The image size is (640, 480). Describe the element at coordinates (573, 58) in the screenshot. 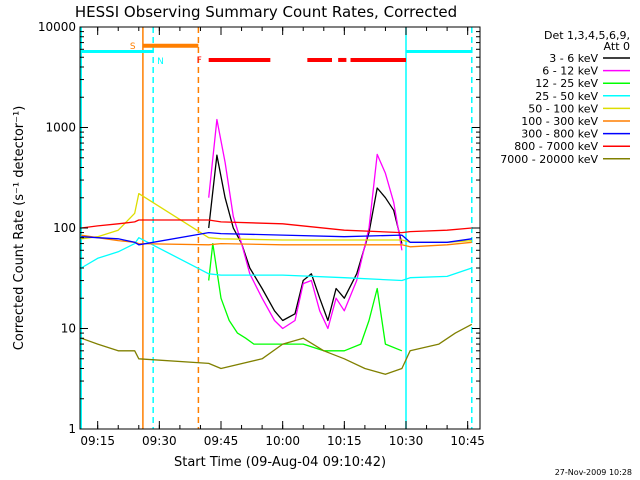

I see `legend-label-0: 3 - 6 keV` at that location.